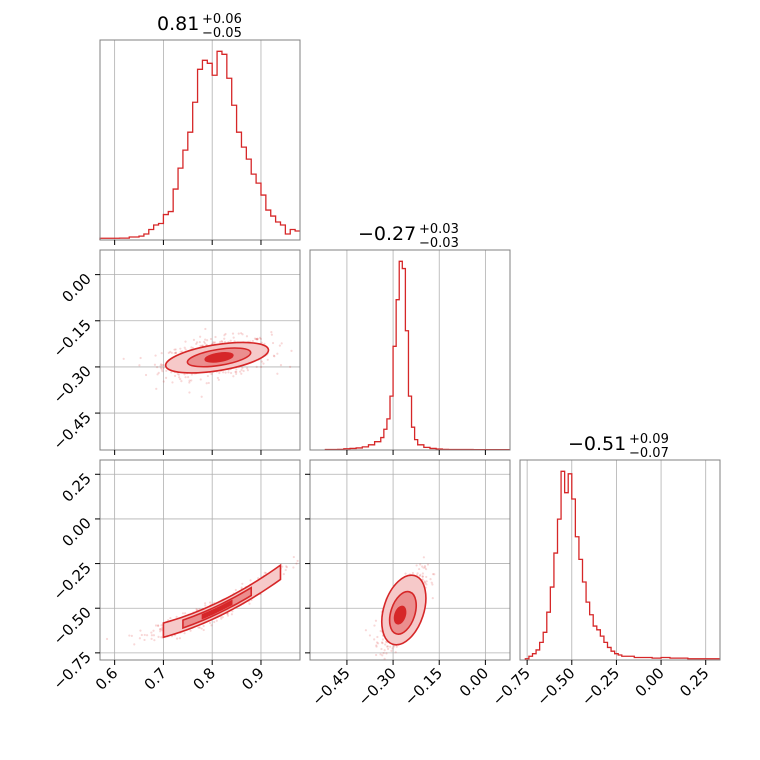 This screenshot has width=760, height=760. I want to click on title-hist-z-plus: +0.09, so click(649, 439).